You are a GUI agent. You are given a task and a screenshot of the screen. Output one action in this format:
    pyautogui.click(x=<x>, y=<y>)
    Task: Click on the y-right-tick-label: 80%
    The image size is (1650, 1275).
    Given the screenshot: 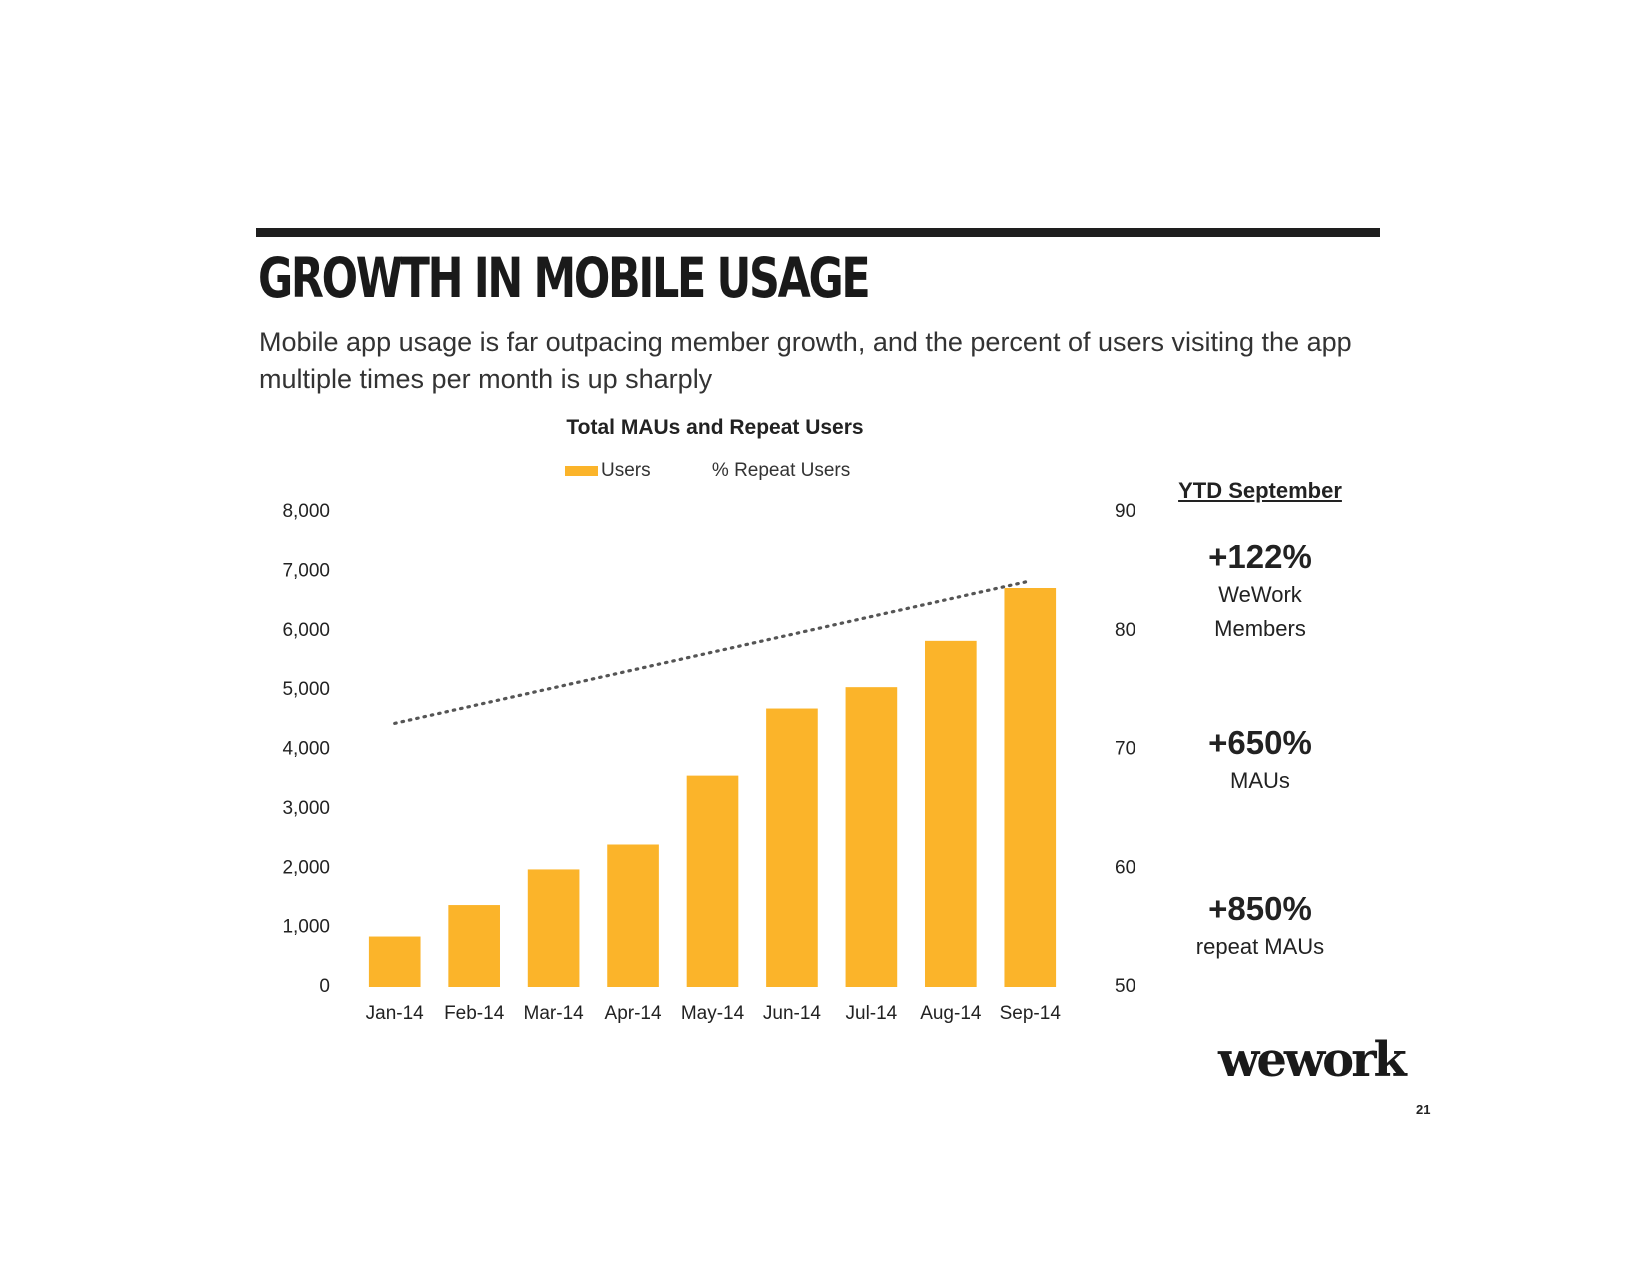 What is the action you would take?
    pyautogui.click(x=1125, y=630)
    